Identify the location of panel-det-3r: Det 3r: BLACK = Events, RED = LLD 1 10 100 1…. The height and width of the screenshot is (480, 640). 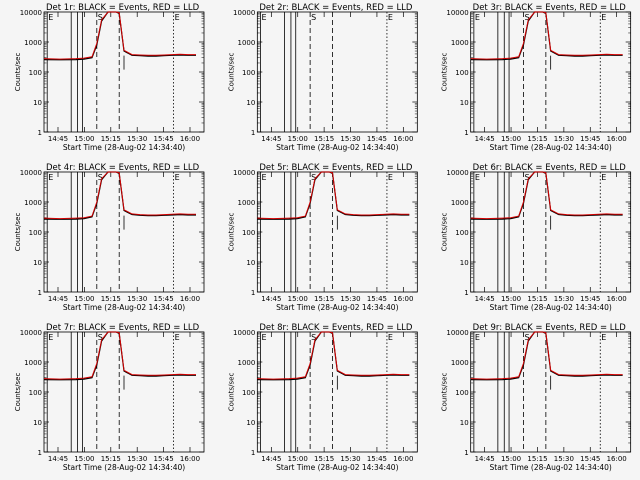
(536, 77).